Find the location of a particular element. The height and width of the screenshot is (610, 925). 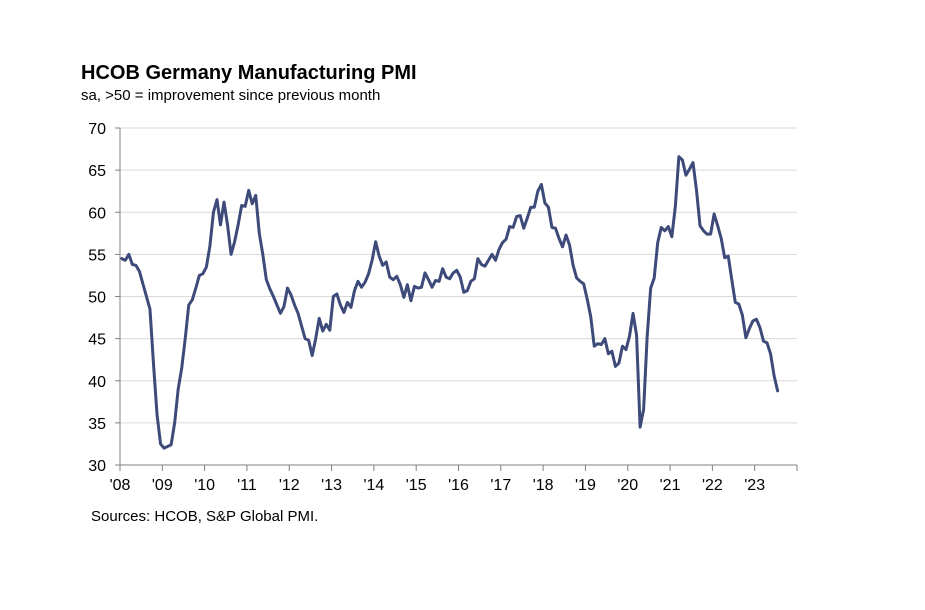

x-tick-10: '10 is located at coordinates (204, 485).